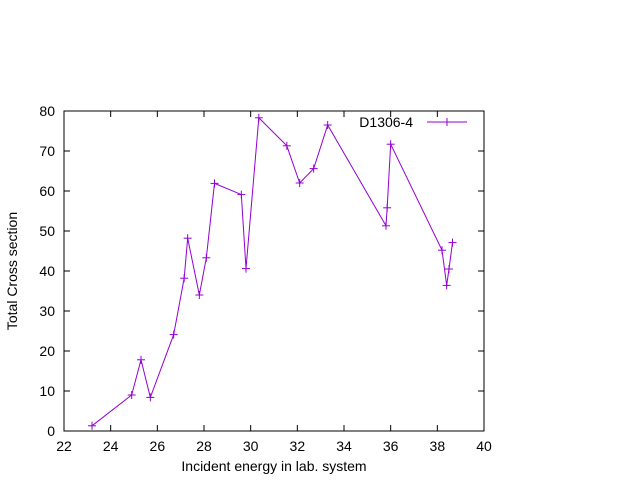 The height and width of the screenshot is (480, 640). What do you see at coordinates (47, 391) in the screenshot?
I see `y-tick-label-10: 10` at bounding box center [47, 391].